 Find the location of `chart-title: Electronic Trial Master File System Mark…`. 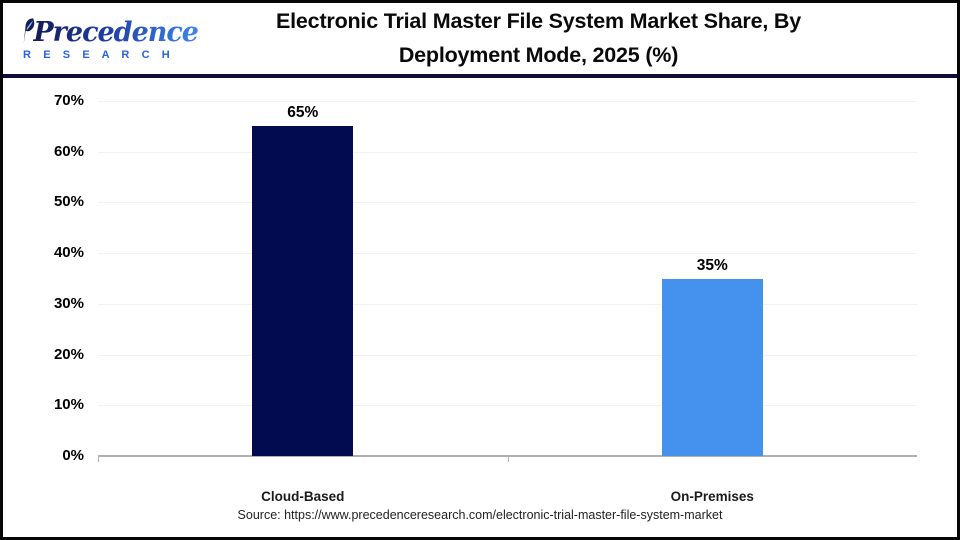

chart-title: Electronic Trial Master File System Mark… is located at coordinates (538, 38).